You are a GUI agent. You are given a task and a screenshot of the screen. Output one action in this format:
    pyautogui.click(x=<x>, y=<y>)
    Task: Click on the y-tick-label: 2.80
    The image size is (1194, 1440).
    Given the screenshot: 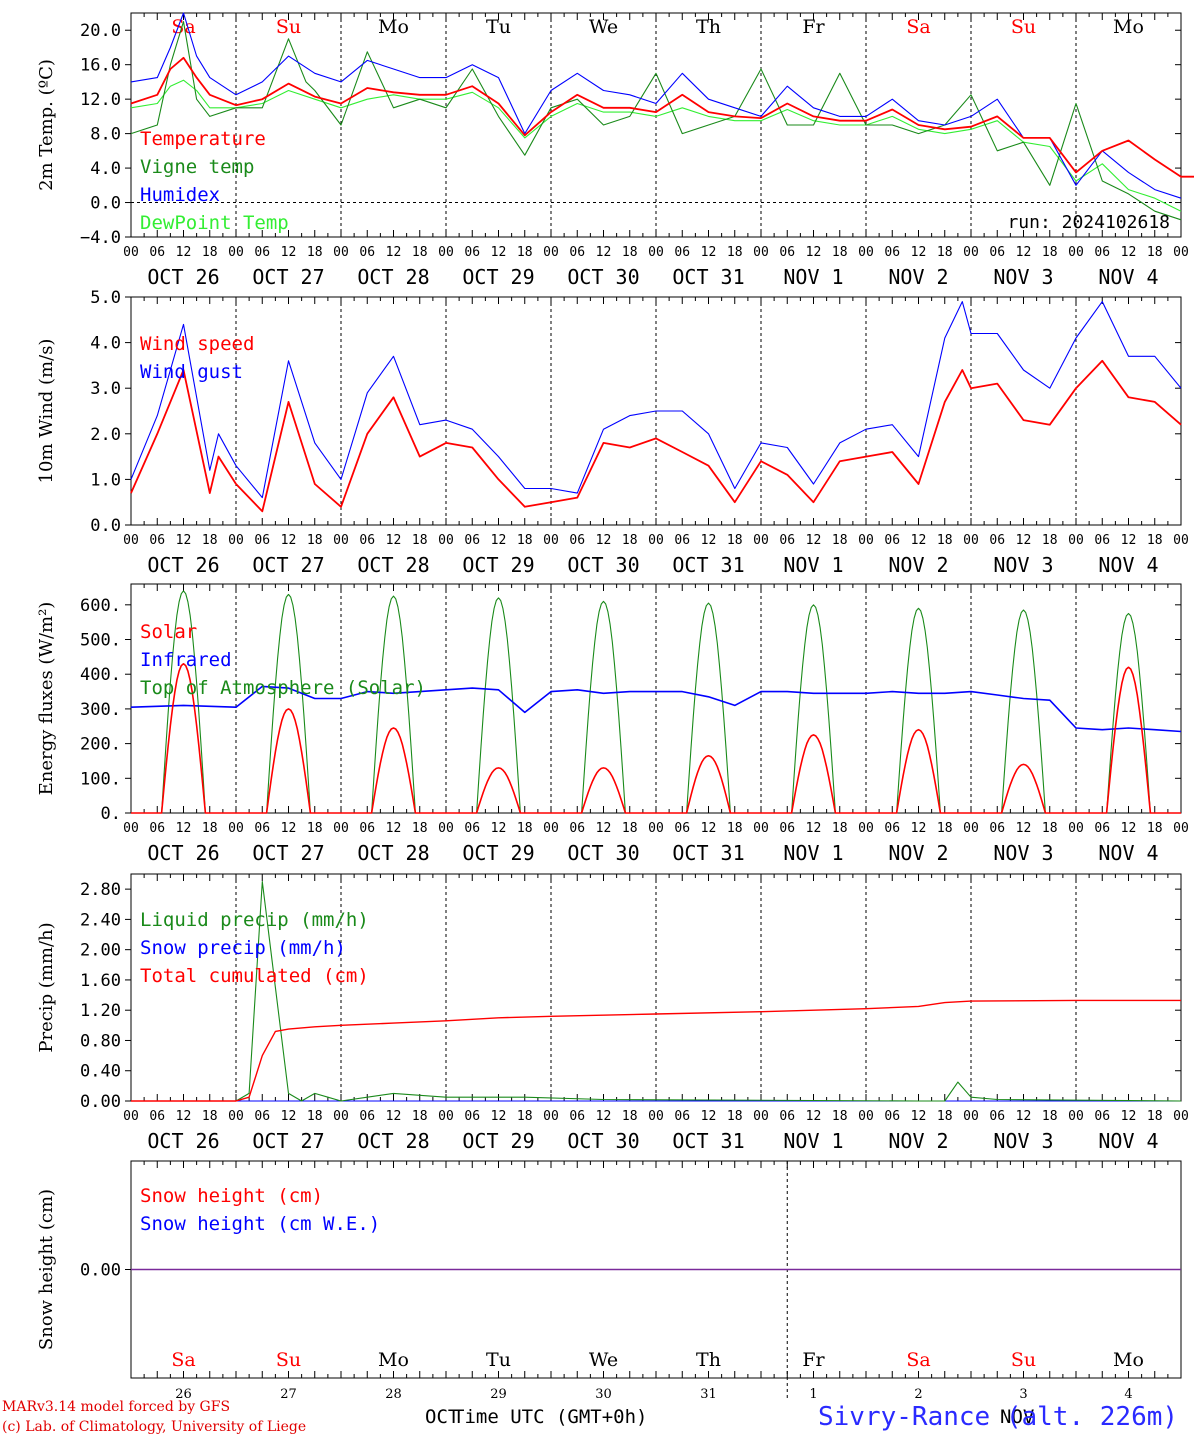 What is the action you would take?
    pyautogui.click(x=100, y=890)
    